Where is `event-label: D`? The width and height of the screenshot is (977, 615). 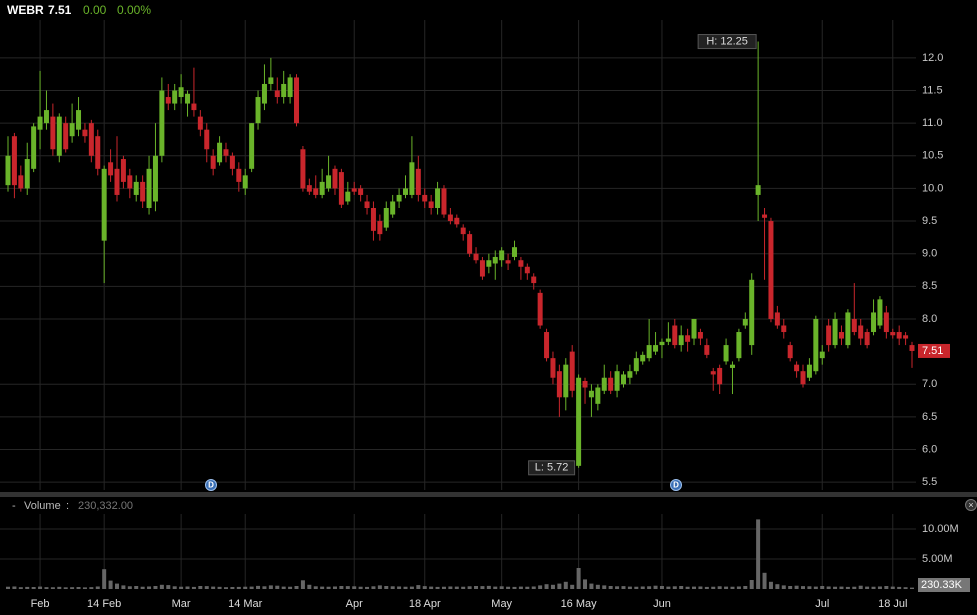
event-label: D is located at coordinates (211, 485).